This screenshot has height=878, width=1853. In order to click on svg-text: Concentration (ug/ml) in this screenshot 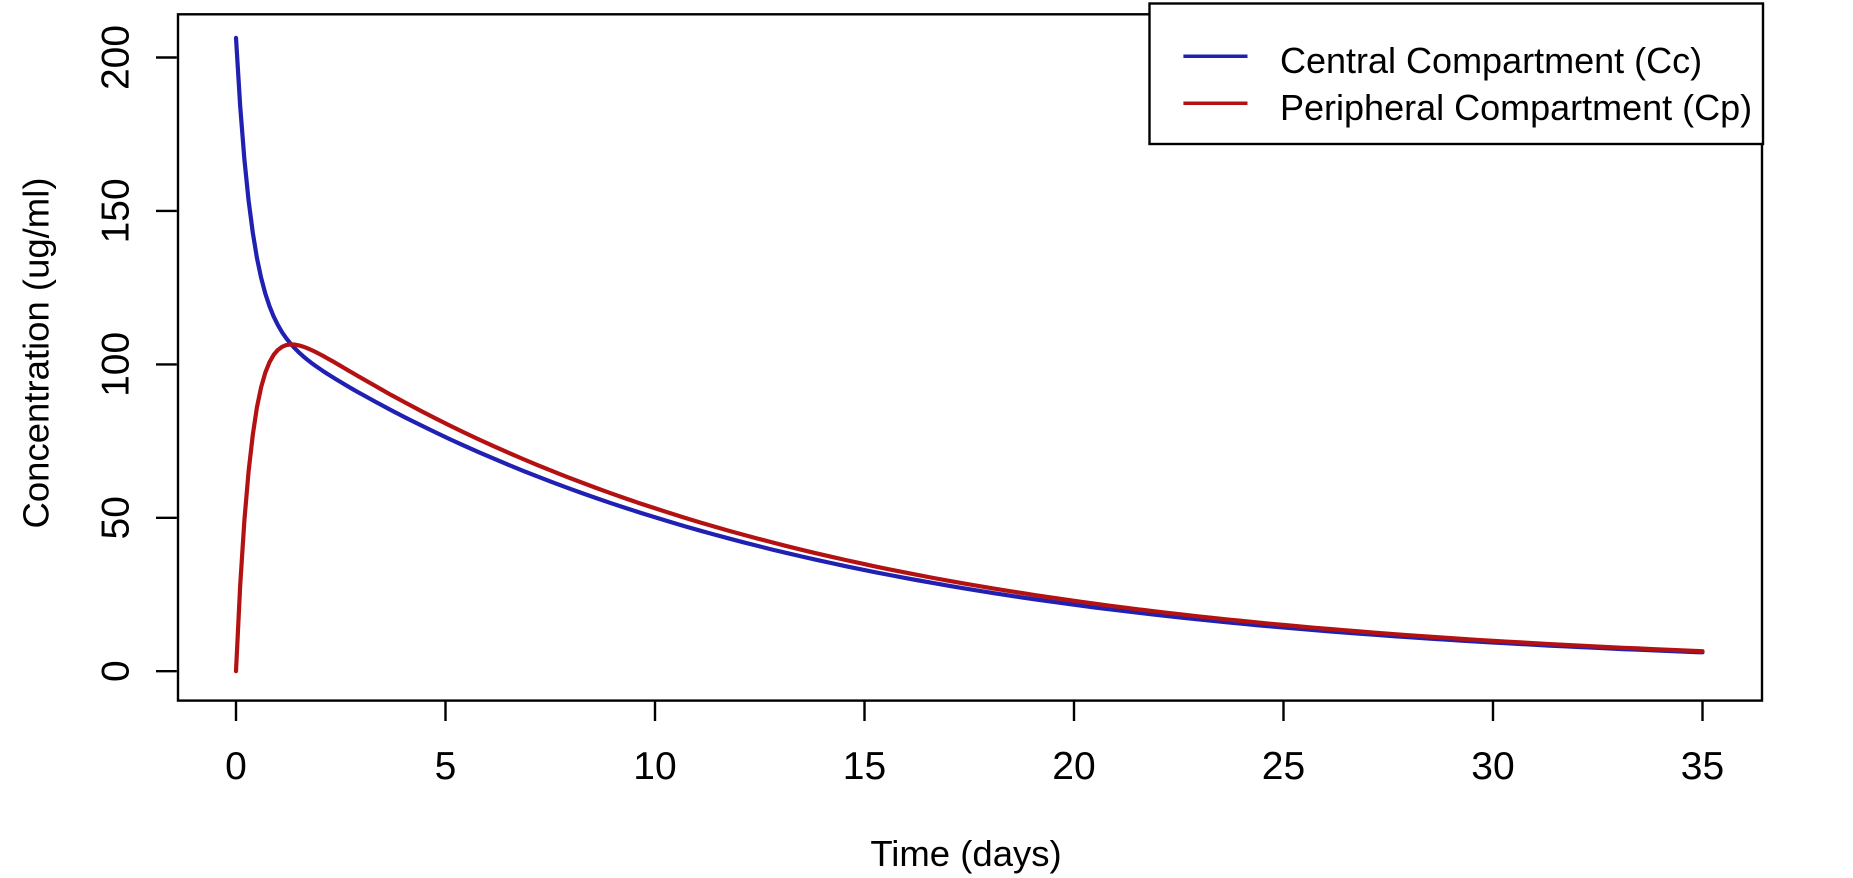, I will do `click(36, 353)`.